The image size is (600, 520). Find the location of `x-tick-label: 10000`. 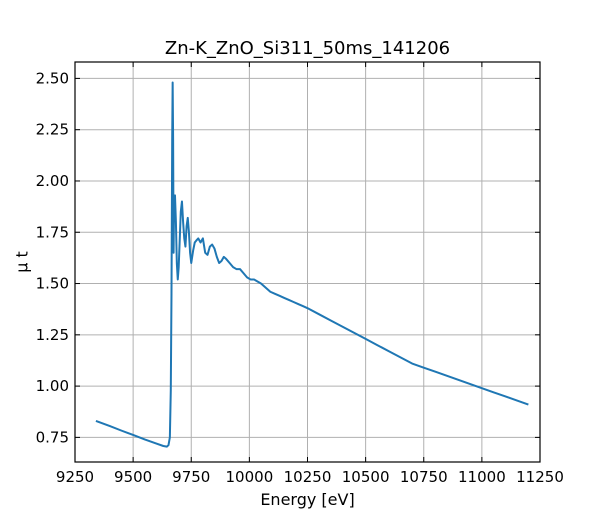

x-tick-label: 10000 is located at coordinates (250, 477).